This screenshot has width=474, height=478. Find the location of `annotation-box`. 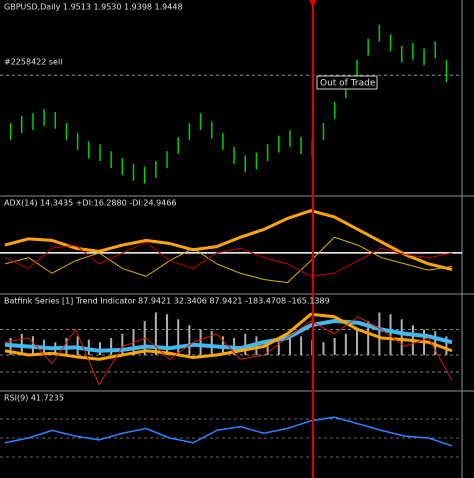

annotation-box is located at coordinates (347, 82).